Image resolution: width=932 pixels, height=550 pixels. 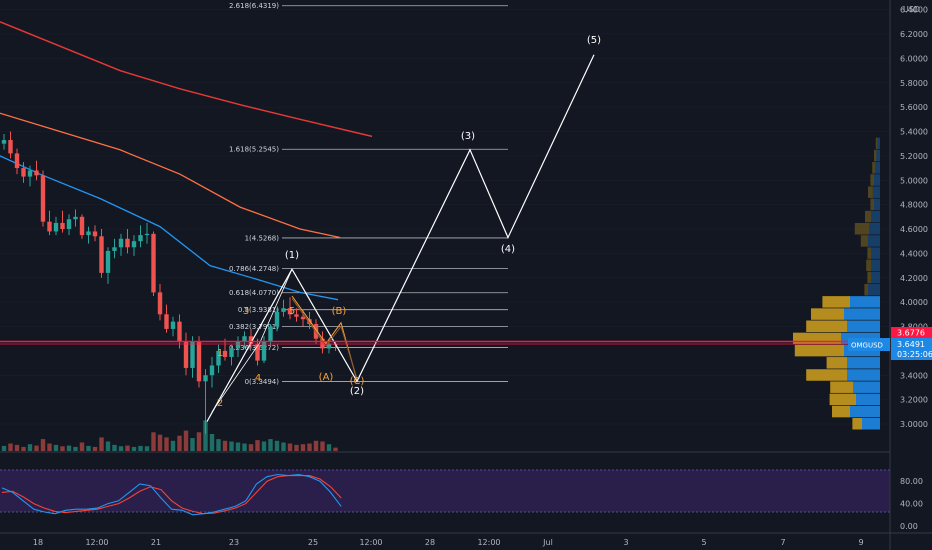 What do you see at coordinates (914, 205) in the screenshot?
I see `price-tick-label: 4.8000` at bounding box center [914, 205].